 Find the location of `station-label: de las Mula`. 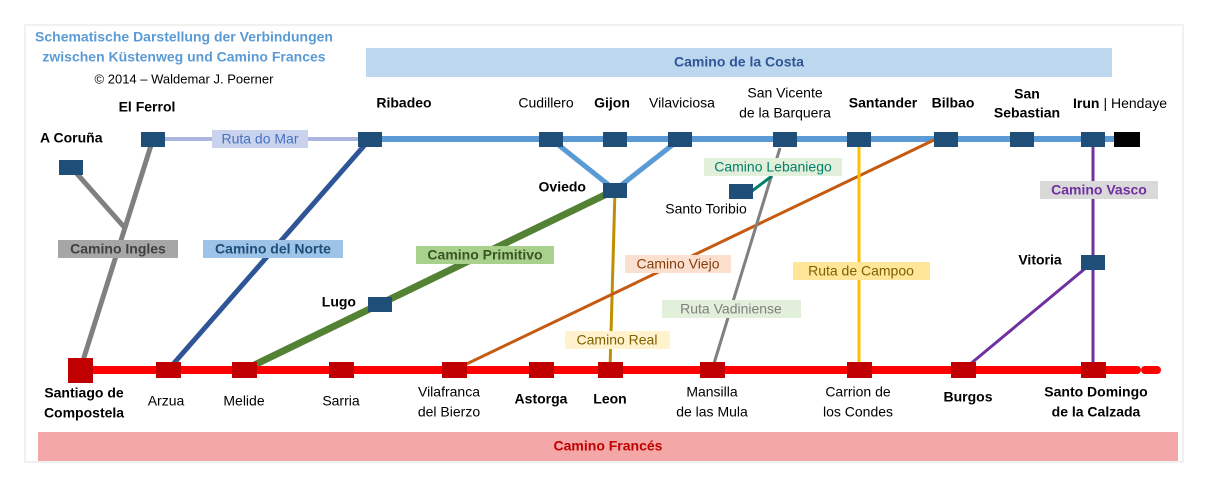

station-label: de las Mula is located at coordinates (712, 412).